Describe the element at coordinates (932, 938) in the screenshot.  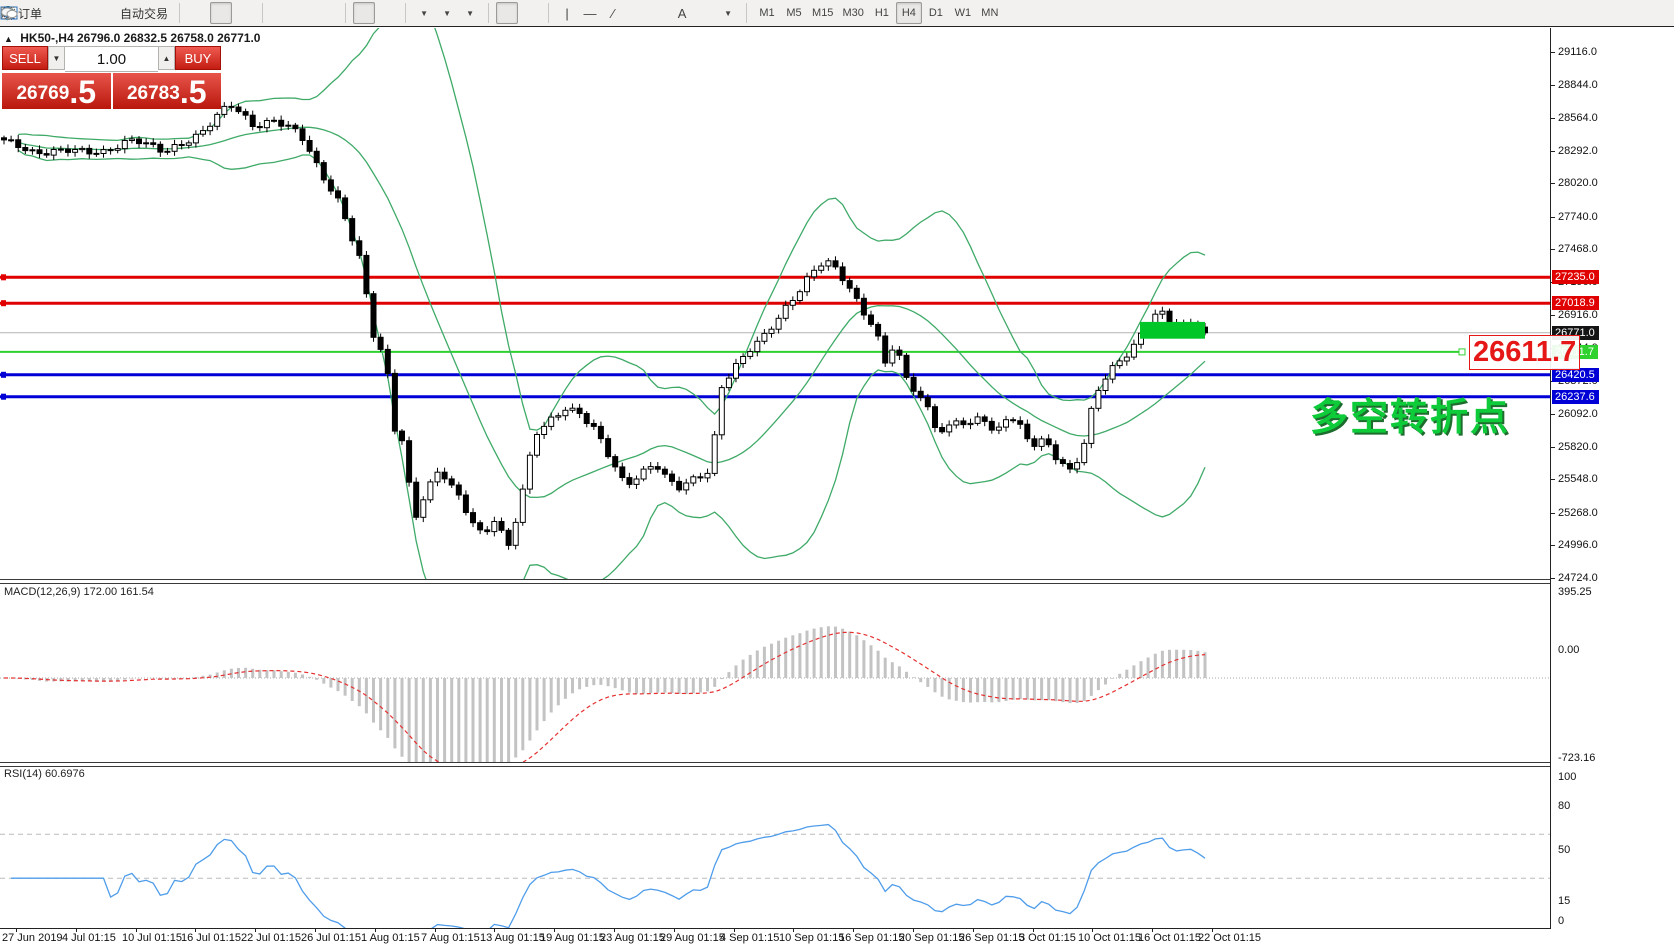
I see `date-label: 20 Sep 01:15` at that location.